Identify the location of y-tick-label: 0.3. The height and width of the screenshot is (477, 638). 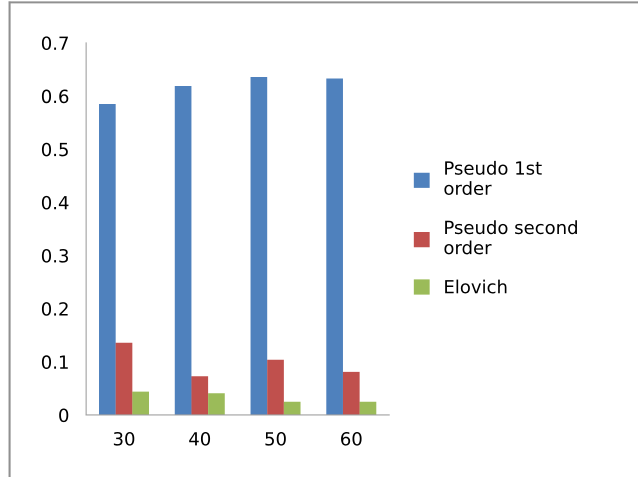
(55, 255).